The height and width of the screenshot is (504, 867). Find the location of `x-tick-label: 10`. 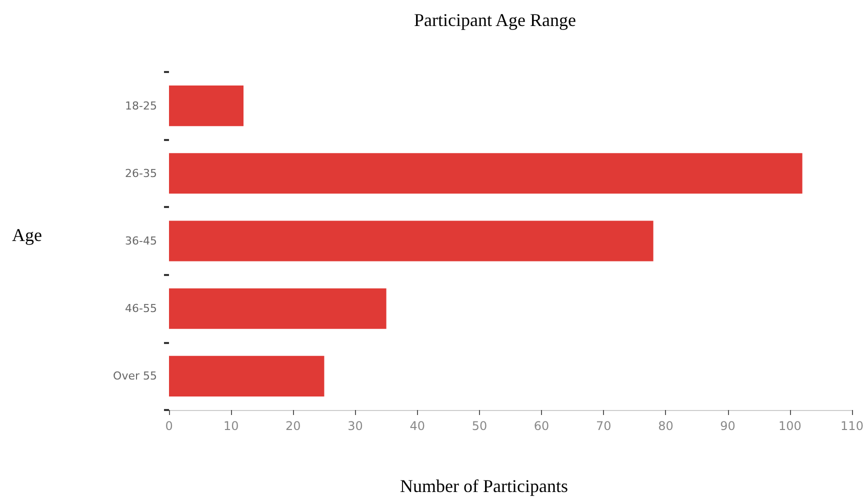

x-tick-label: 10 is located at coordinates (231, 426).